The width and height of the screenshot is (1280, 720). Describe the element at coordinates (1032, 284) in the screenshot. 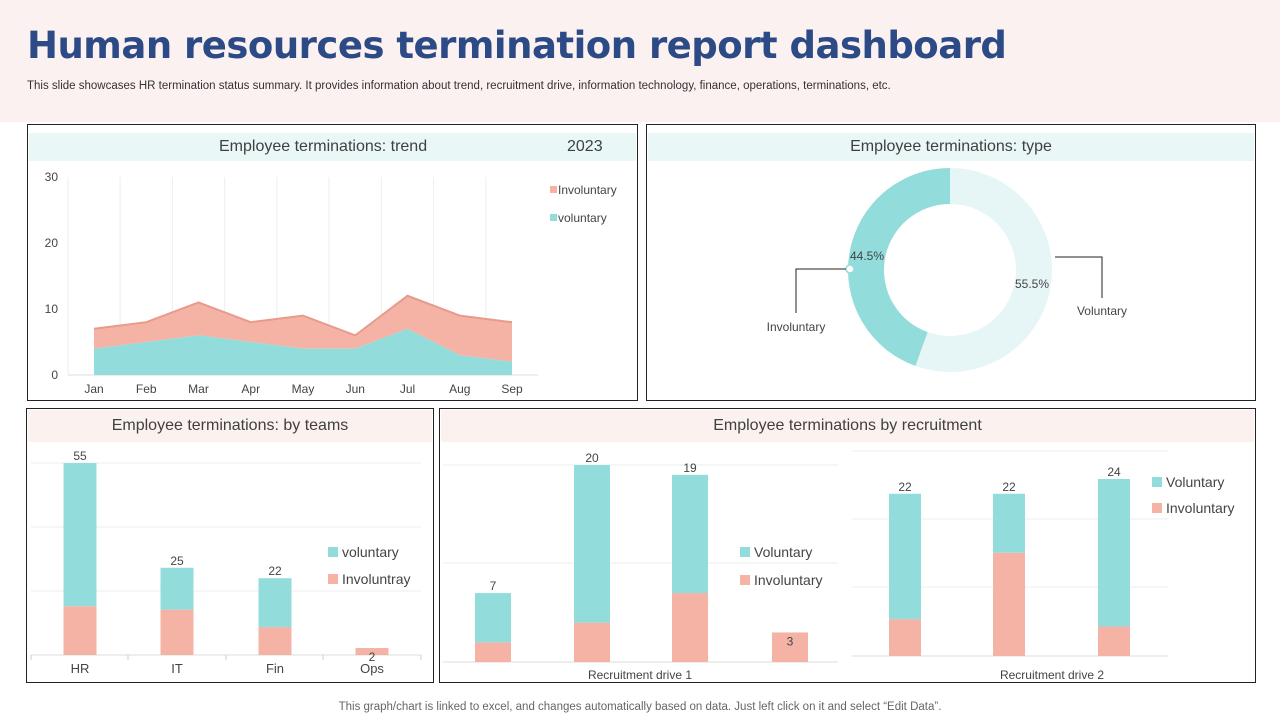

I see `voluntary-percent-label: 55.5%` at that location.